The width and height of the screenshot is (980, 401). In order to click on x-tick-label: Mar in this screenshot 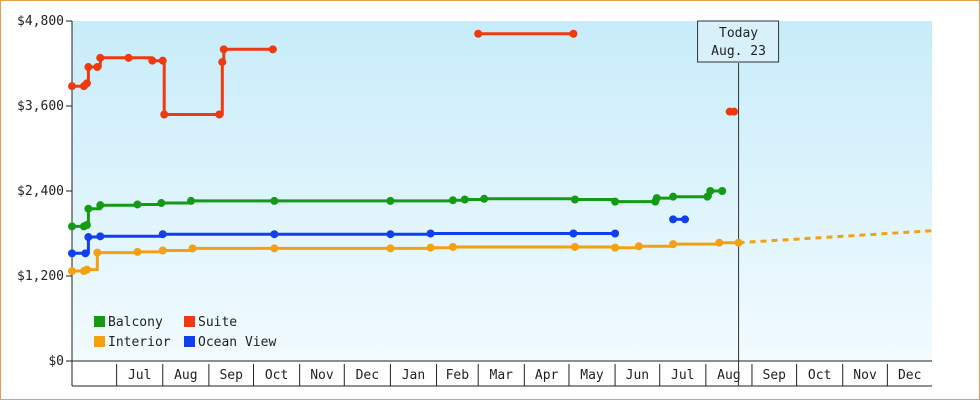, I will do `click(502, 375)`.